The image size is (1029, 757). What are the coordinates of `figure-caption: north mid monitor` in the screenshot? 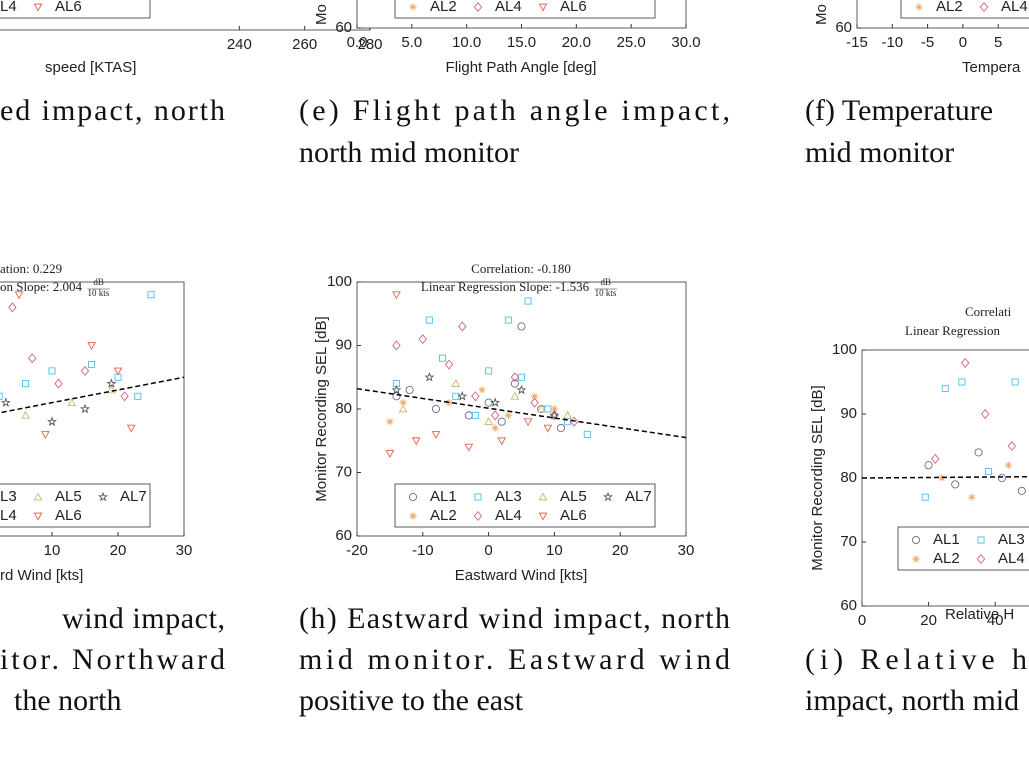 It's located at (409, 152).